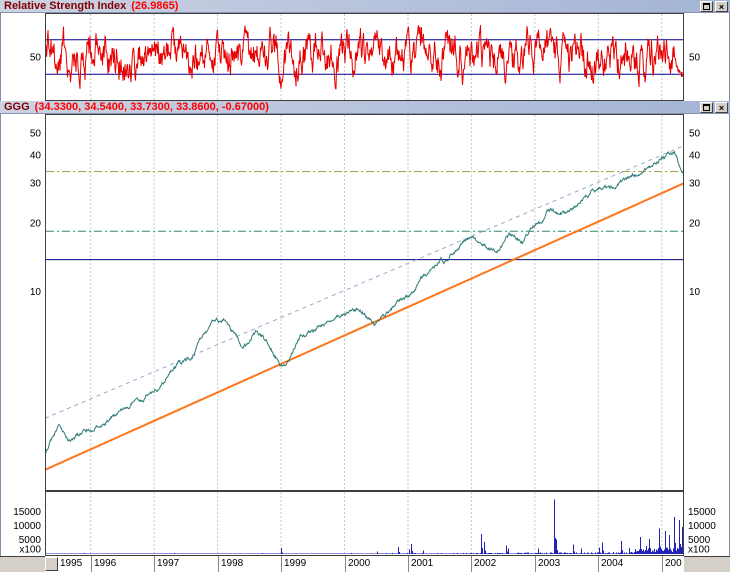 The width and height of the screenshot is (730, 572). I want to click on year-label: 2002, so click(485, 563).